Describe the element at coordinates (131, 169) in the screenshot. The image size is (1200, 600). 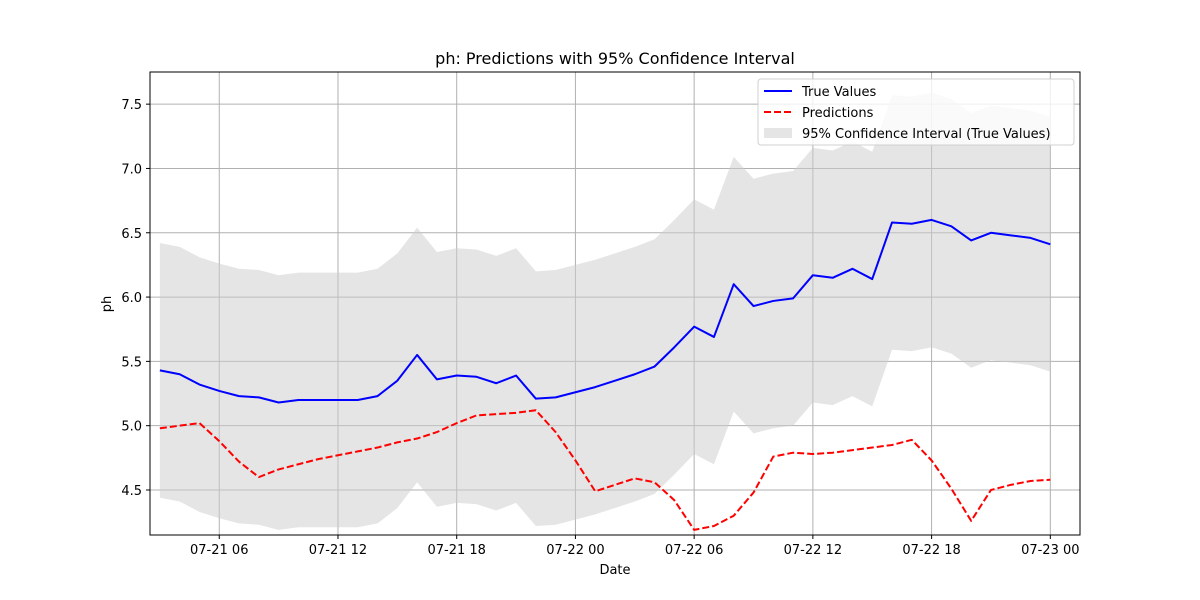
I see `y-tick-label: 7.0` at that location.